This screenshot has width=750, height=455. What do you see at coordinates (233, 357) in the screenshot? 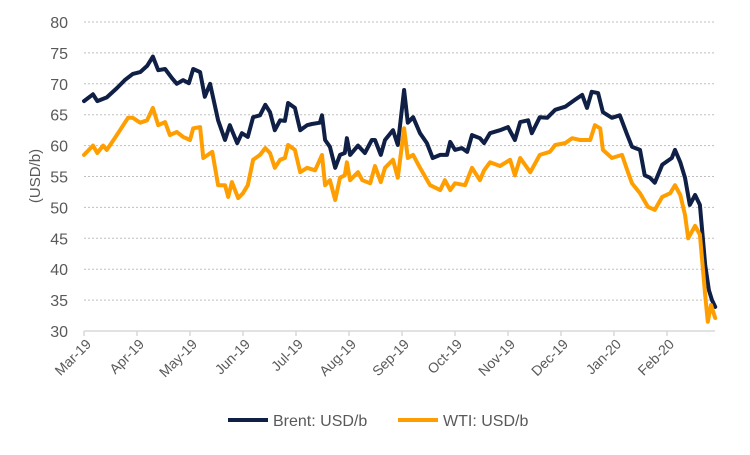
I see `x-tick-label: Jun-19` at bounding box center [233, 357].